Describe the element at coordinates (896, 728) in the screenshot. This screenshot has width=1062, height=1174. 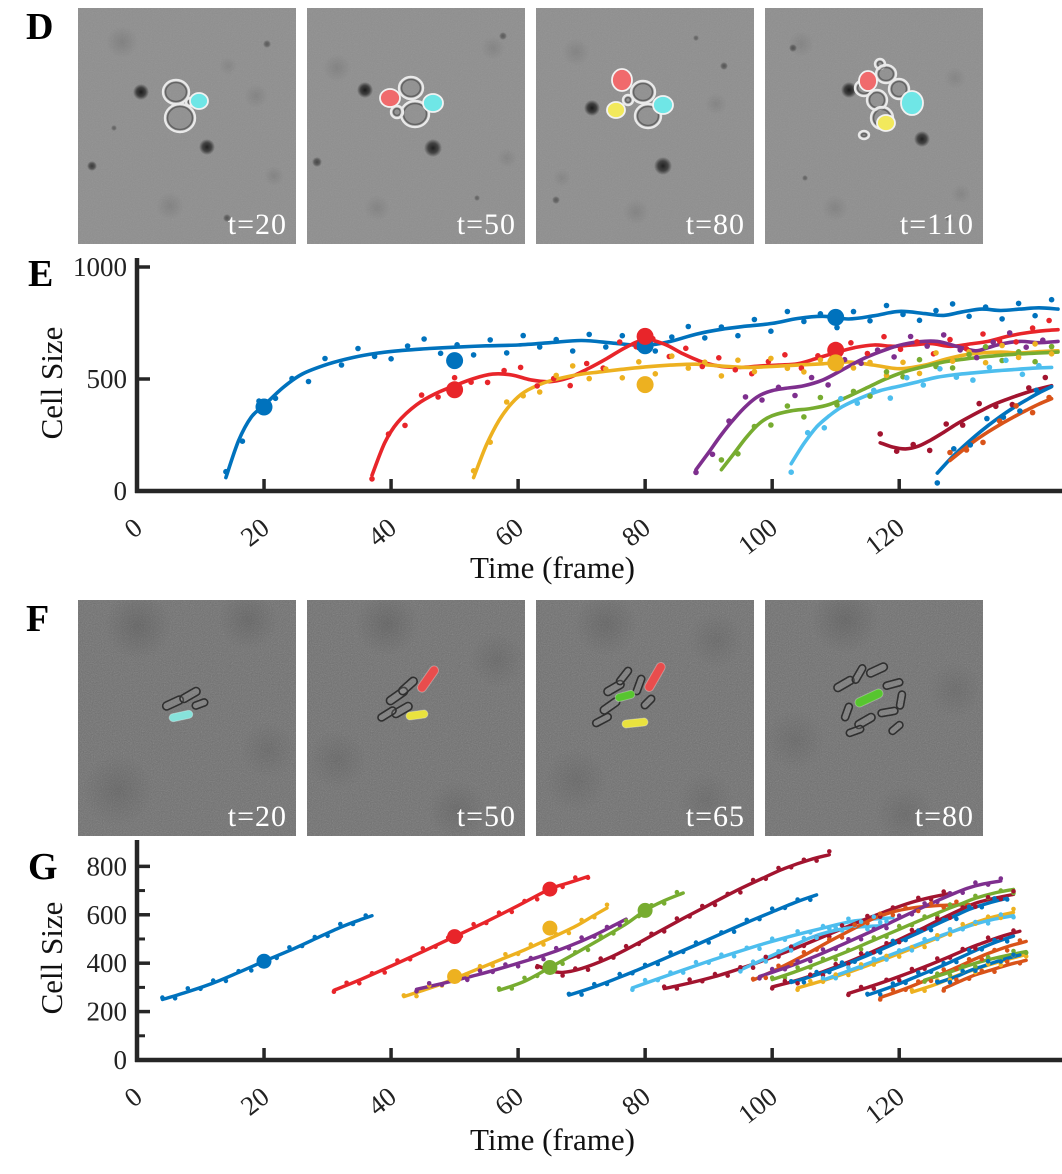
I see `outlined-rod-cell` at that location.